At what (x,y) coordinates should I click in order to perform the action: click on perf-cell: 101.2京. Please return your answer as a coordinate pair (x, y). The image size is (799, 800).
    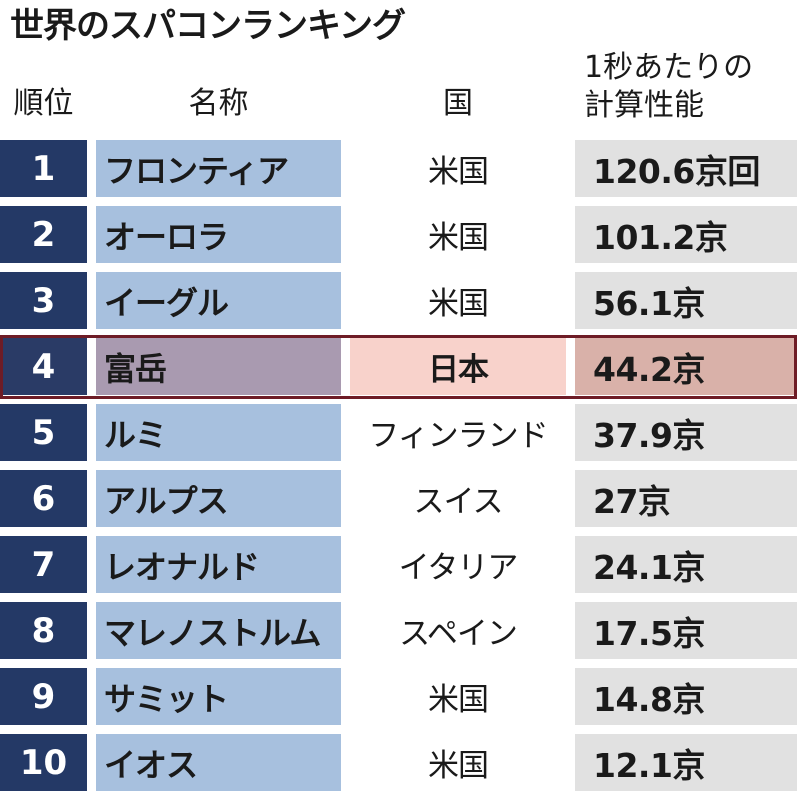
    Looking at the image, I should click on (686, 234).